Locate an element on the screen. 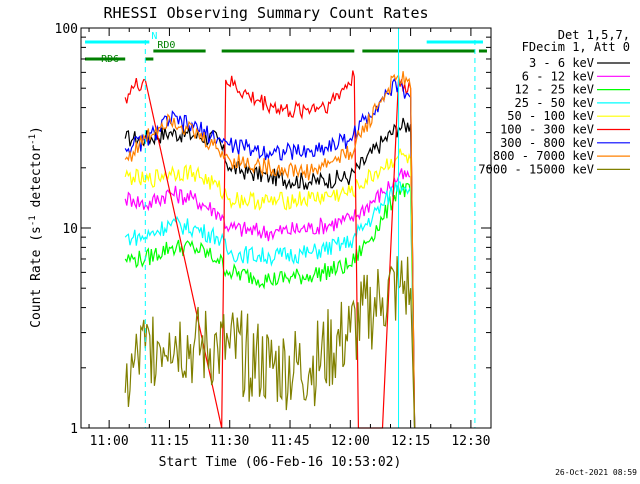  legend-label: 800 - 7000 keV is located at coordinates (543, 156).